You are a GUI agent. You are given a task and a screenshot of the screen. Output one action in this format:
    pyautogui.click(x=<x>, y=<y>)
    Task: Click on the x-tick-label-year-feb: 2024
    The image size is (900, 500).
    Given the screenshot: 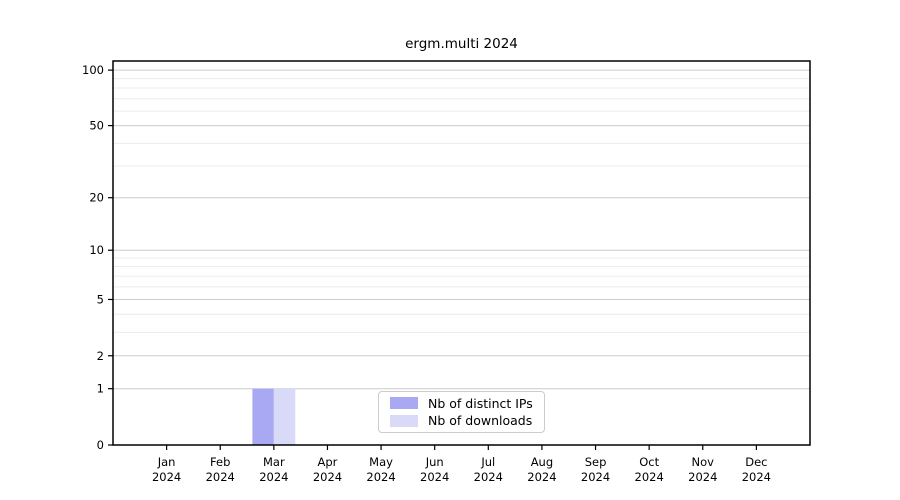 What is the action you would take?
    pyautogui.click(x=220, y=477)
    